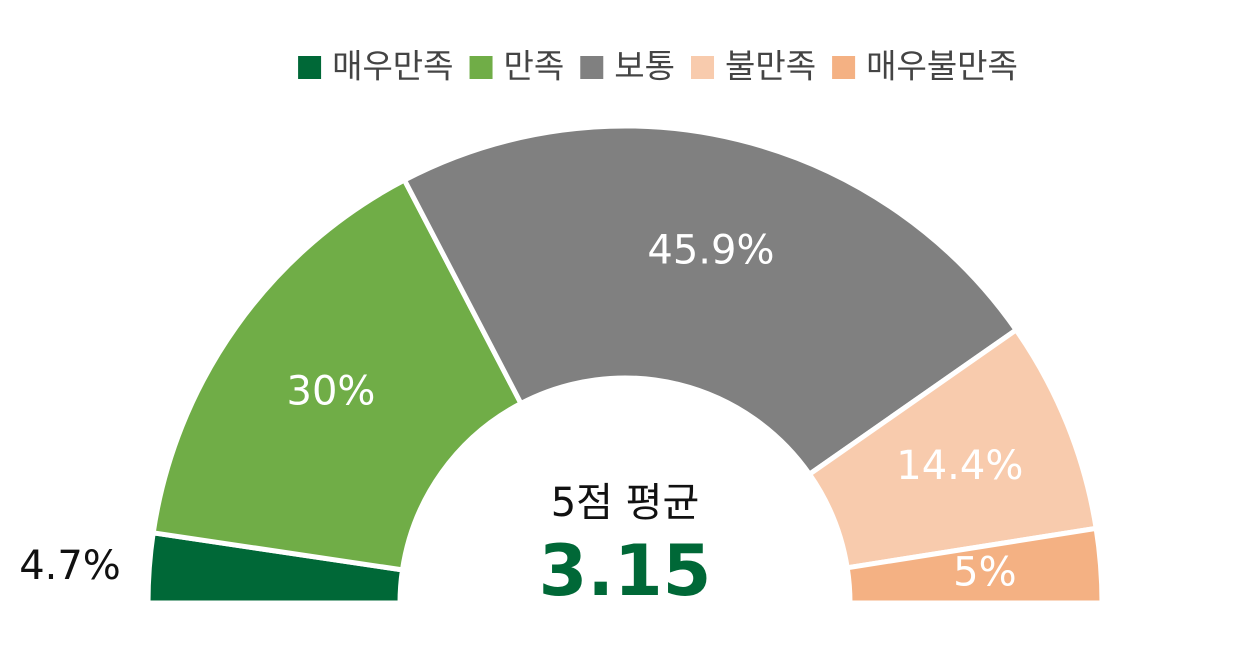 The width and height of the screenshot is (1260, 648). Describe the element at coordinates (942, 66) in the screenshot. I see `legend-label: 매우불만족` at that location.